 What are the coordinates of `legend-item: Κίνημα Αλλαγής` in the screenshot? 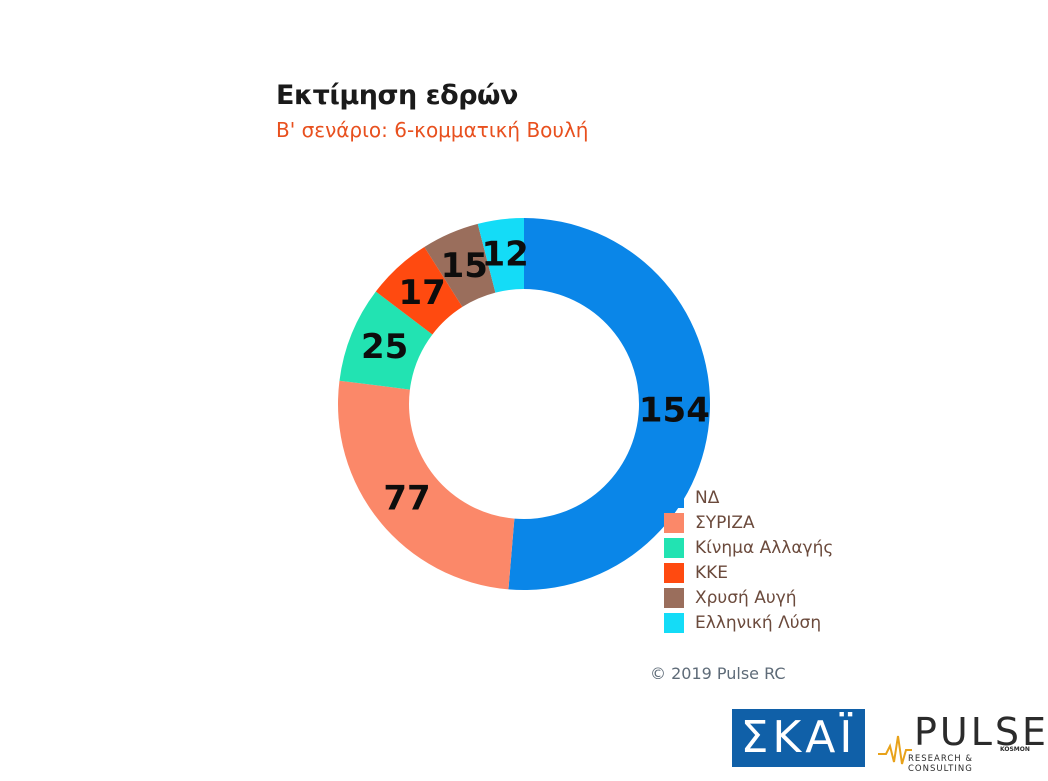 It's located at (748, 547).